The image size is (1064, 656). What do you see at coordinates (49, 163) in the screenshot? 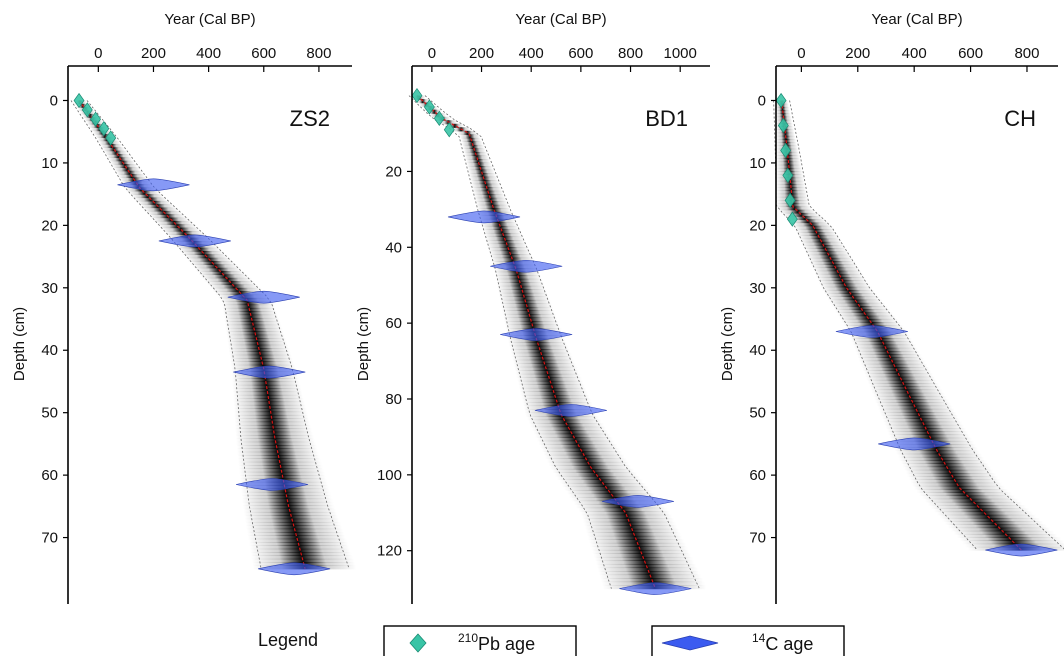
I see `y-tick-label: 10` at bounding box center [49, 163].